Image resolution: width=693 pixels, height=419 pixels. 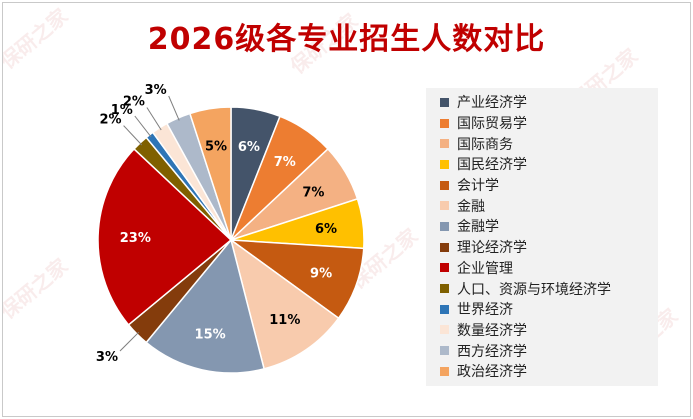 What do you see at coordinates (549, 205) in the screenshot?
I see `legend-item: 金融` at bounding box center [549, 205].